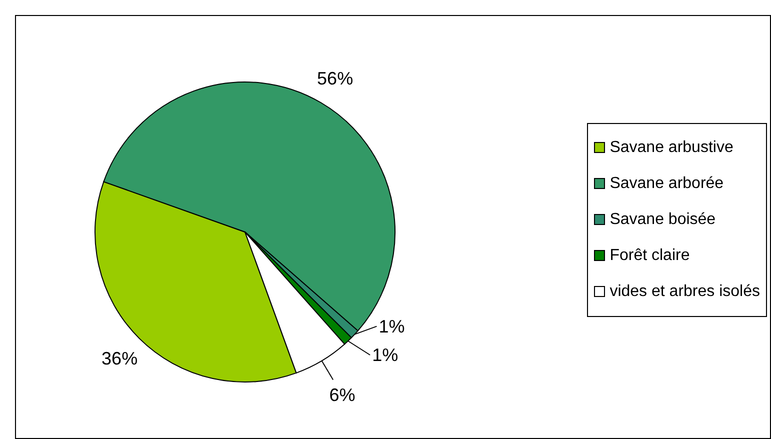  Describe the element at coordinates (663, 219) in the screenshot. I see `legend-label: Savane boisée` at that location.